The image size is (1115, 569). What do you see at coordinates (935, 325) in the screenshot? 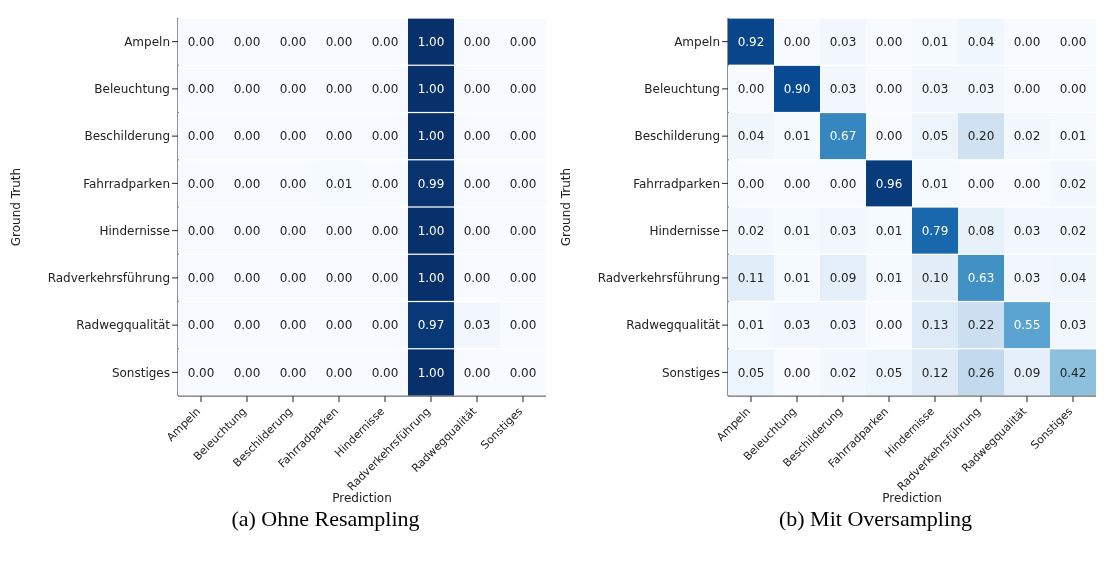
I see `data-label: 0.13` at bounding box center [935, 325].